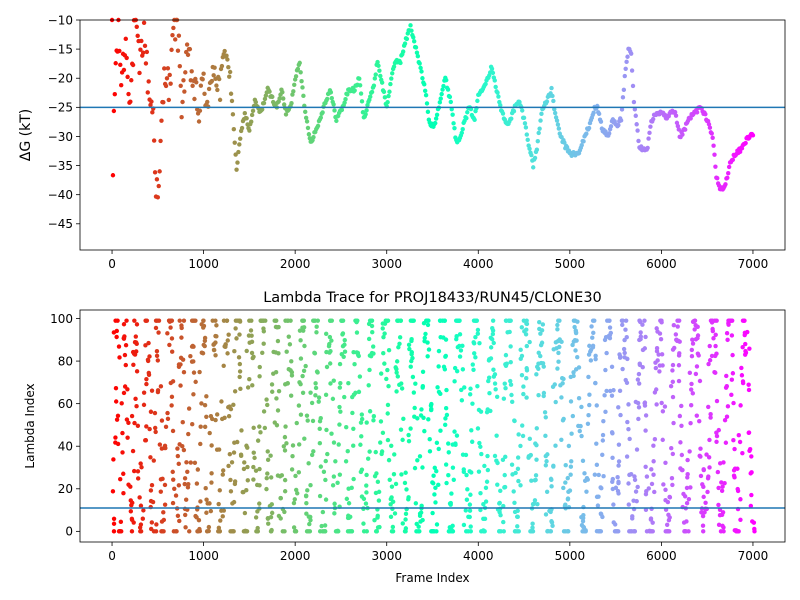  Describe the element at coordinates (478, 556) in the screenshot. I see `x-tick-label: 4000` at that location.